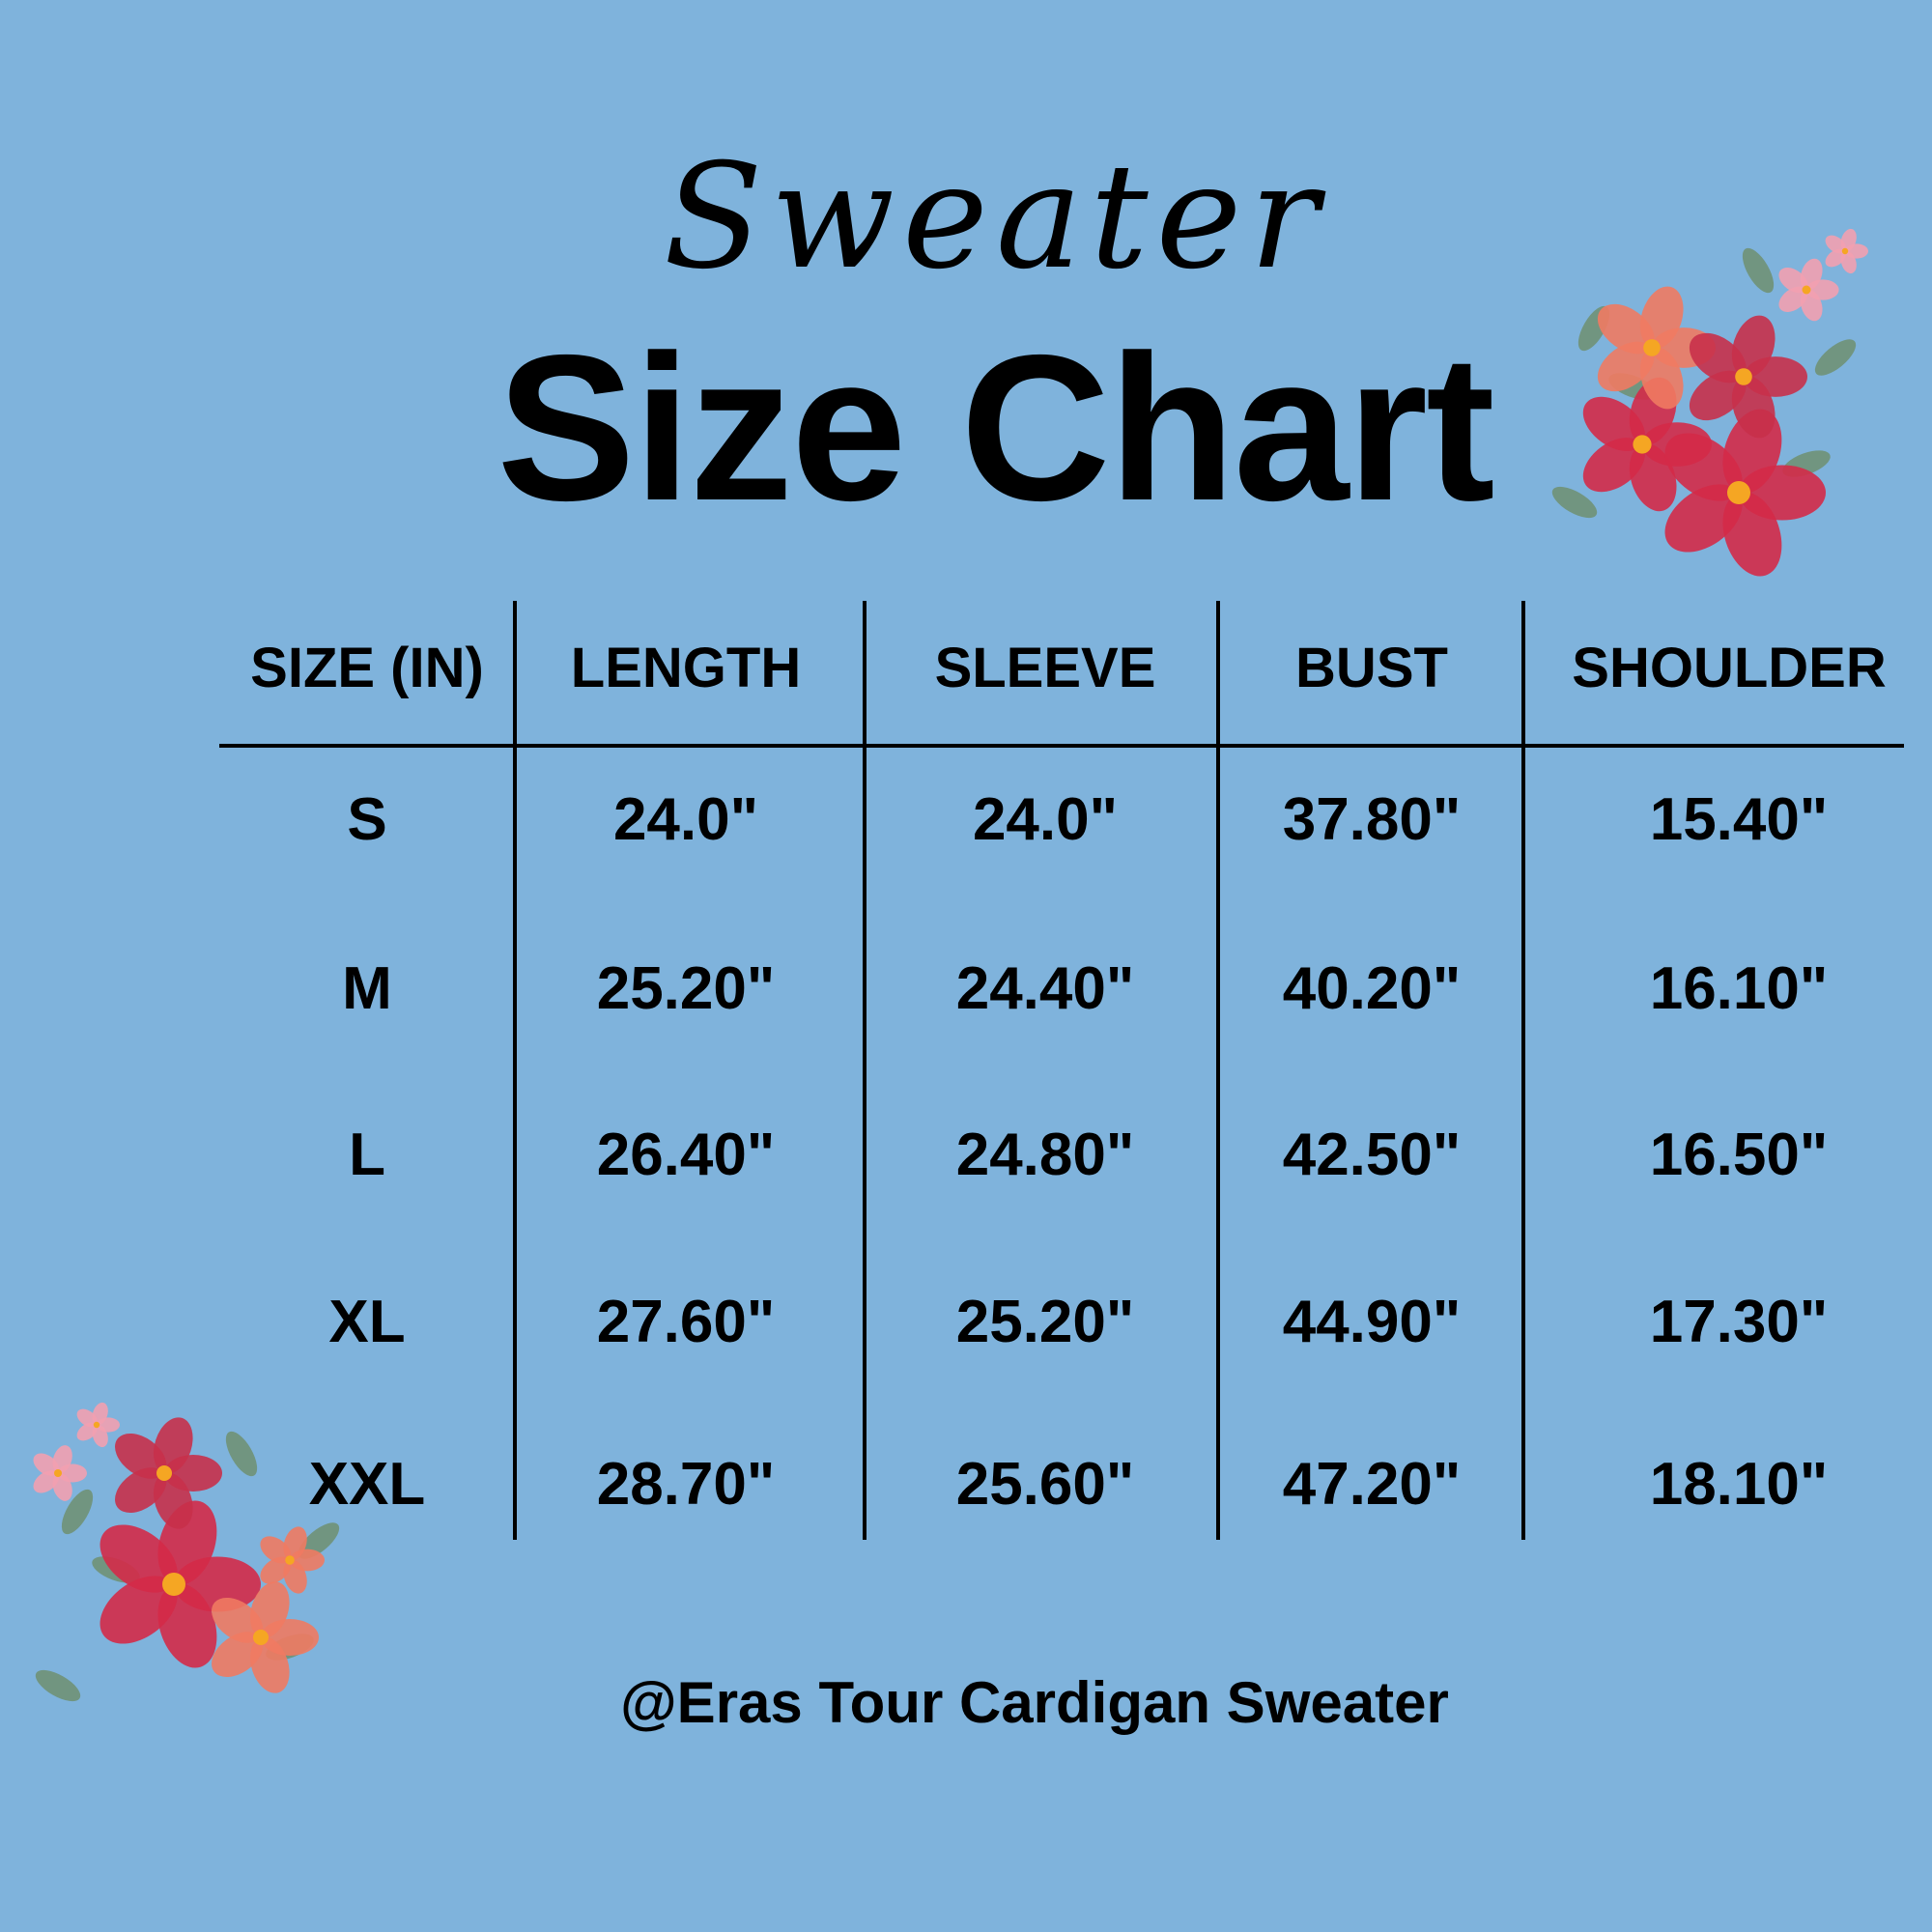 This screenshot has height=1932, width=1932. I want to click on header-divider, so click(1061, 746).